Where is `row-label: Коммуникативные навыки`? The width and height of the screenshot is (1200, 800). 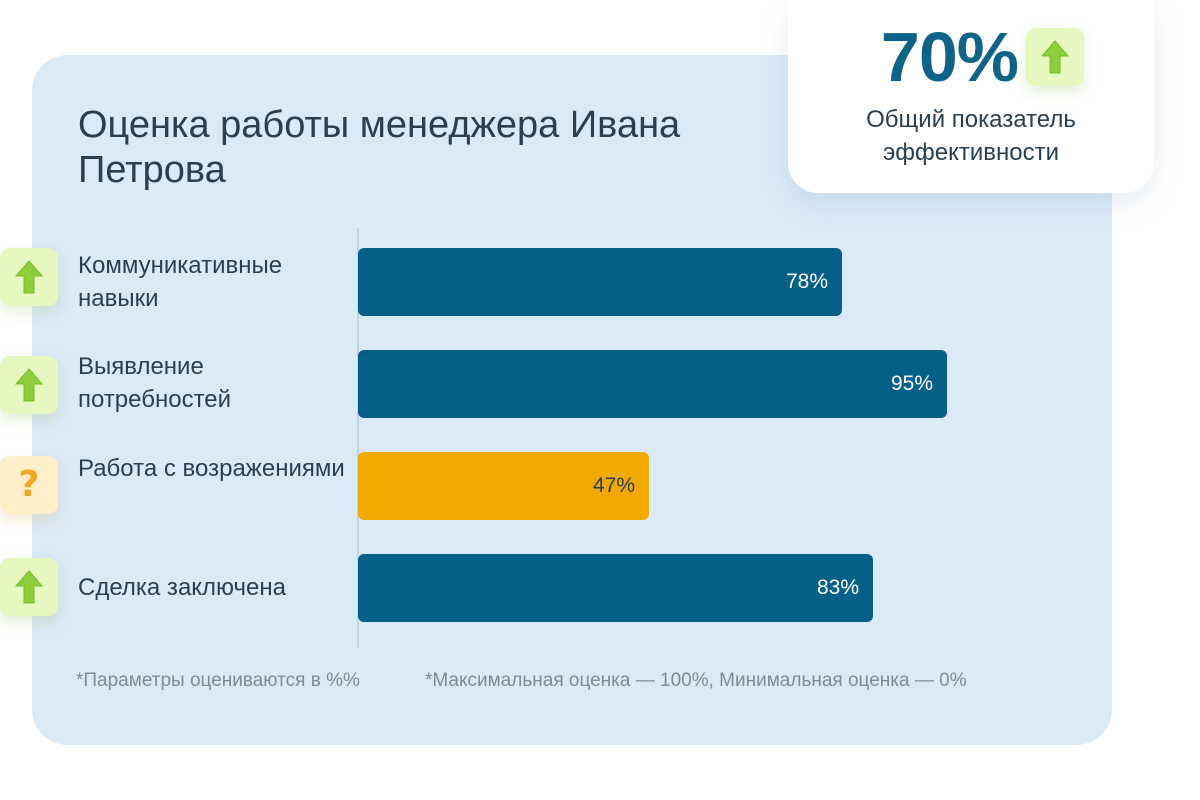 row-label: Коммуникативные навыки is located at coordinates (180, 282).